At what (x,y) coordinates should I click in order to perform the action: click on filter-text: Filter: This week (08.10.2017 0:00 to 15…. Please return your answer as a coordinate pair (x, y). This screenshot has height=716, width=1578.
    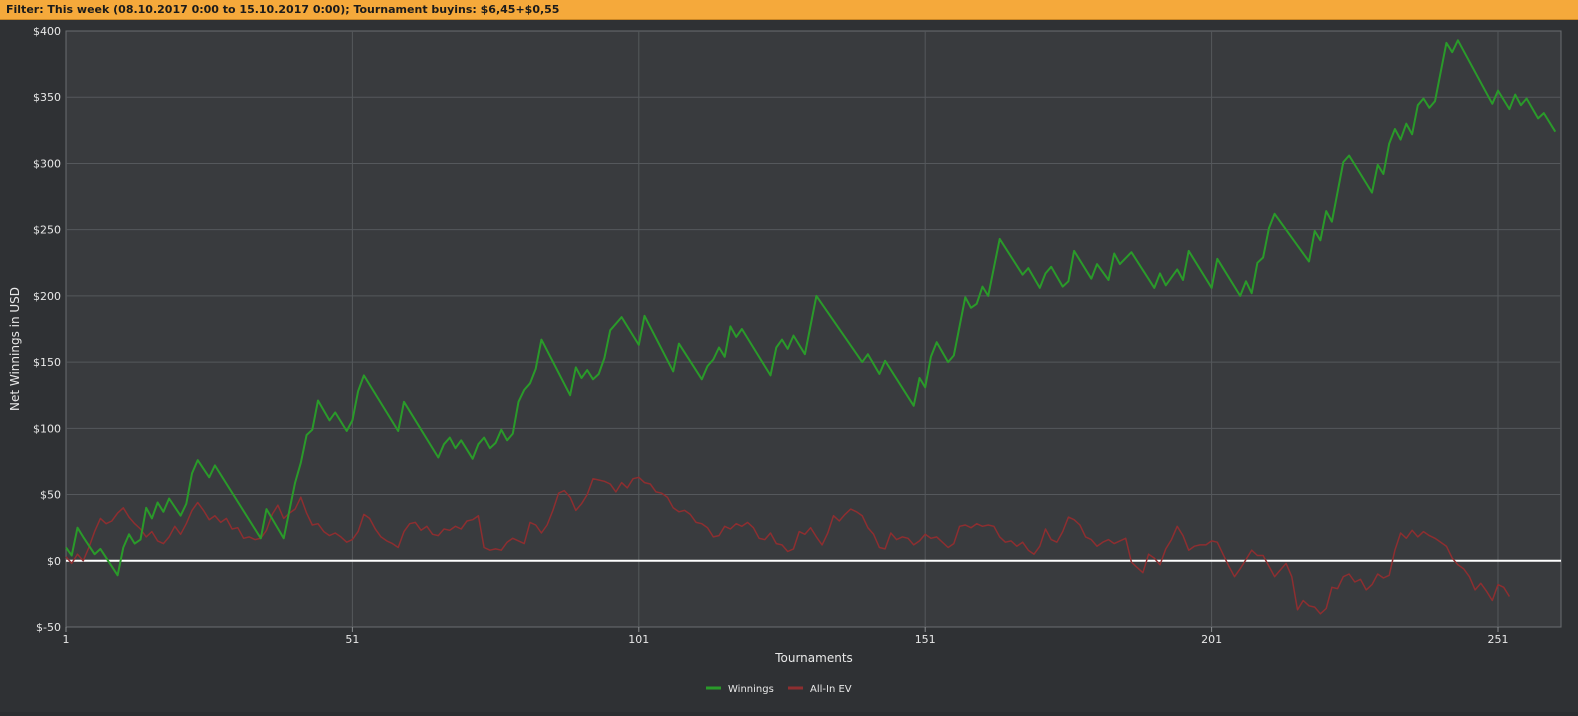
    Looking at the image, I should click on (283, 9).